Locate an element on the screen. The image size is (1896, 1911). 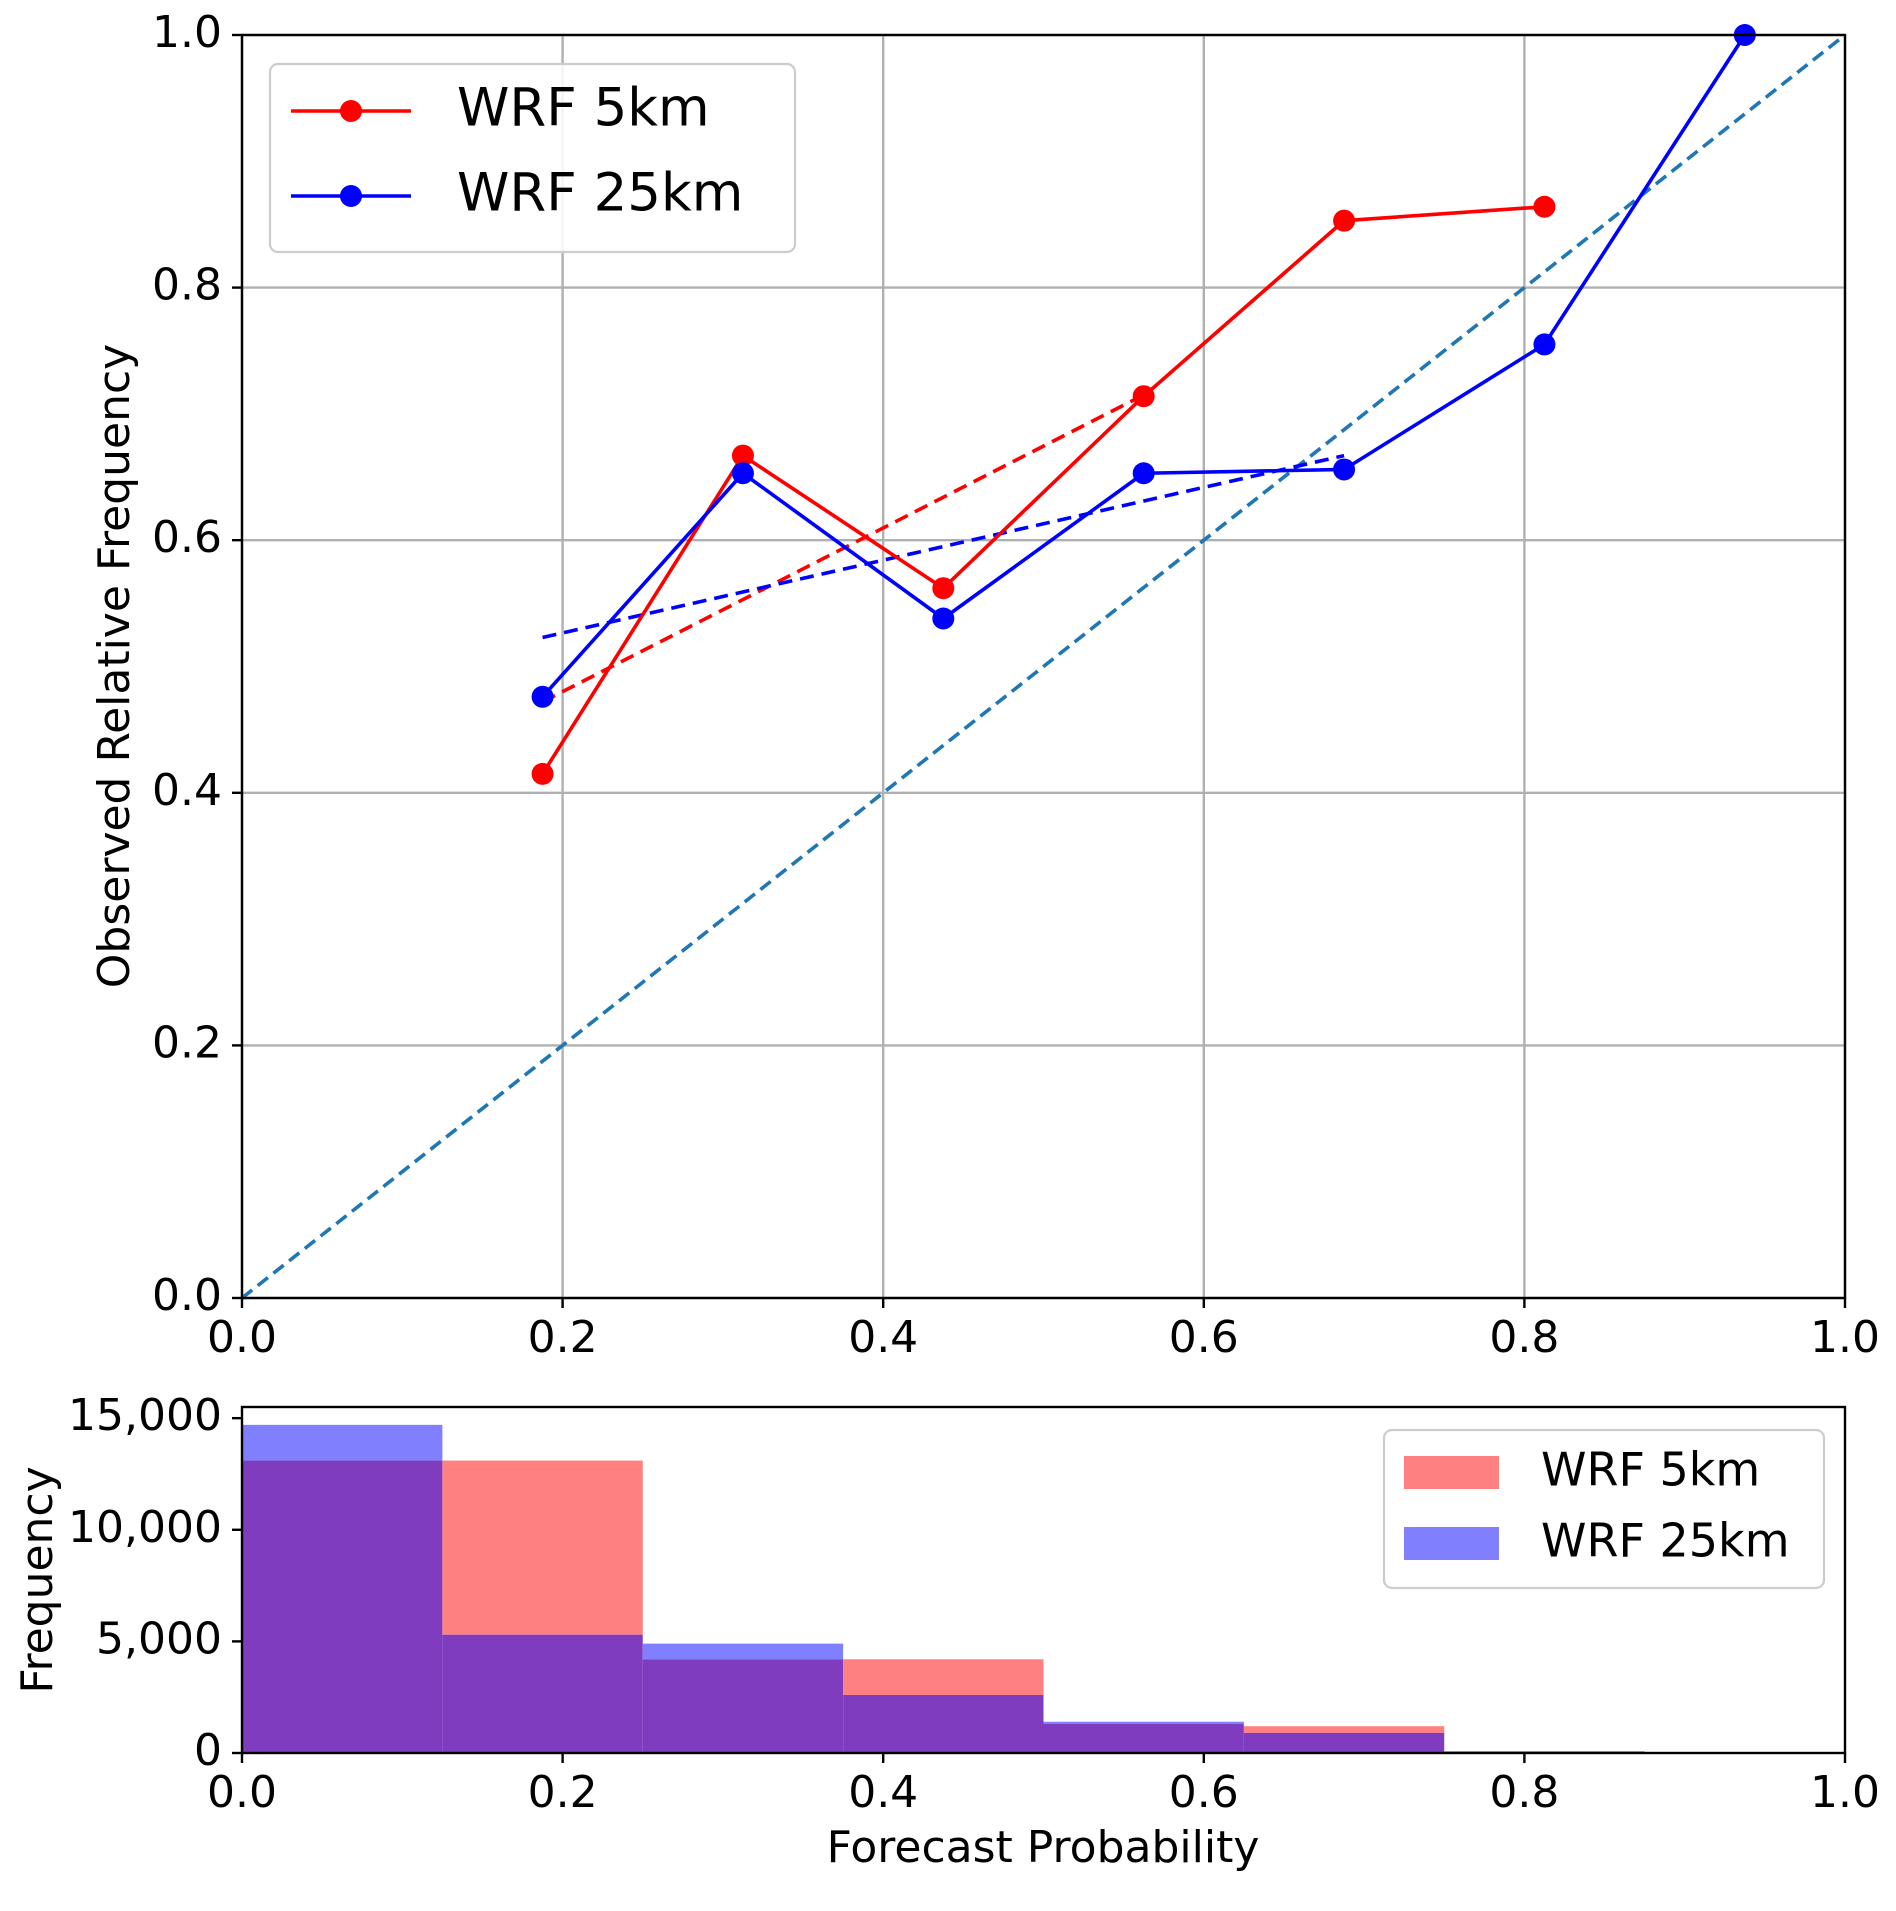
legend-wrf5-marker is located at coordinates (351, 111).